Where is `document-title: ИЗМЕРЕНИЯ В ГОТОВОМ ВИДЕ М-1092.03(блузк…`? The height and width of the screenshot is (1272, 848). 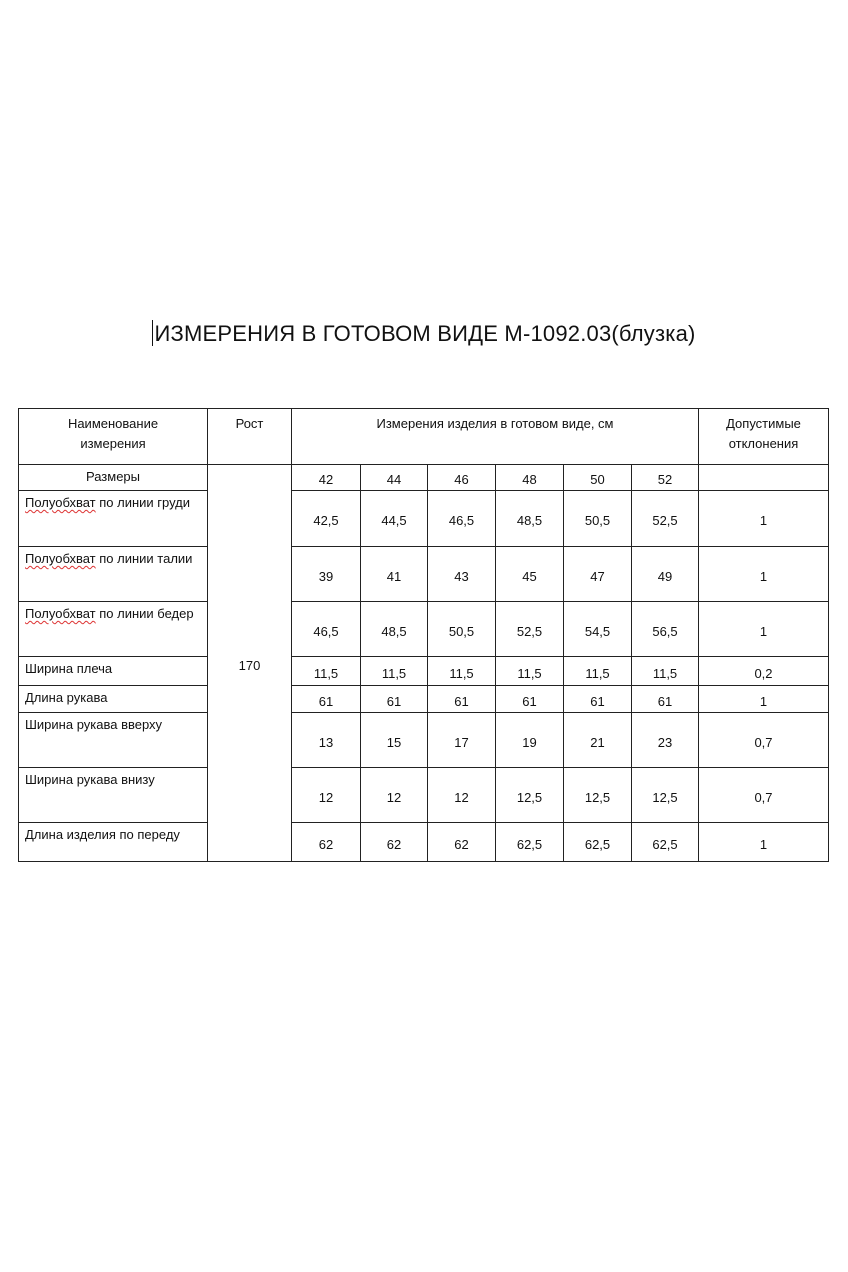 document-title: ИЗМЕРЕНИЯ В ГОТОВОМ ВИДЕ М-1092.03(блузк… is located at coordinates (424, 333).